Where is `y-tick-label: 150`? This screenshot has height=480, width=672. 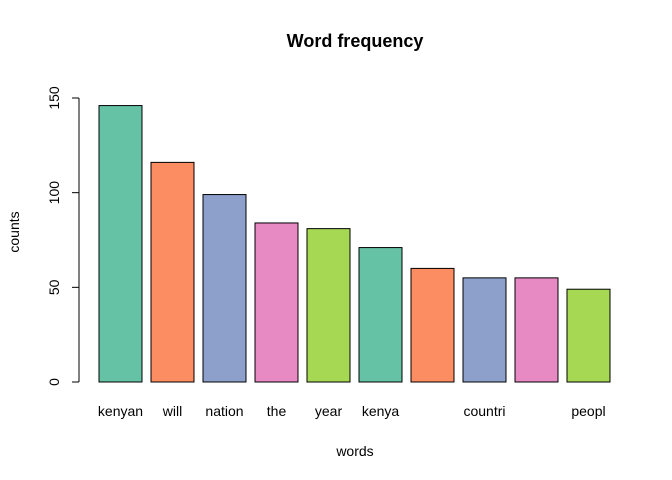 y-tick-label: 150 is located at coordinates (54, 98).